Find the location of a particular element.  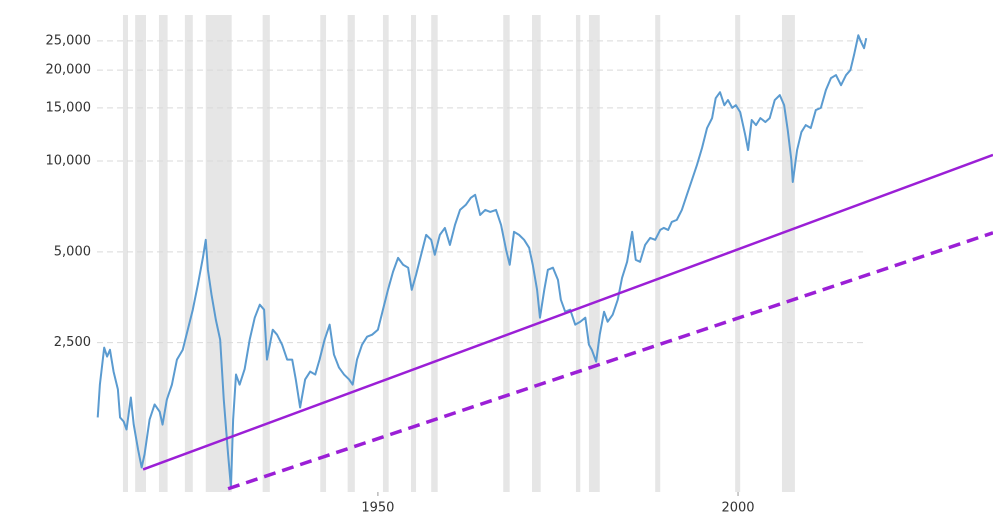

x-tick-label: 1950 is located at coordinates (377, 508).